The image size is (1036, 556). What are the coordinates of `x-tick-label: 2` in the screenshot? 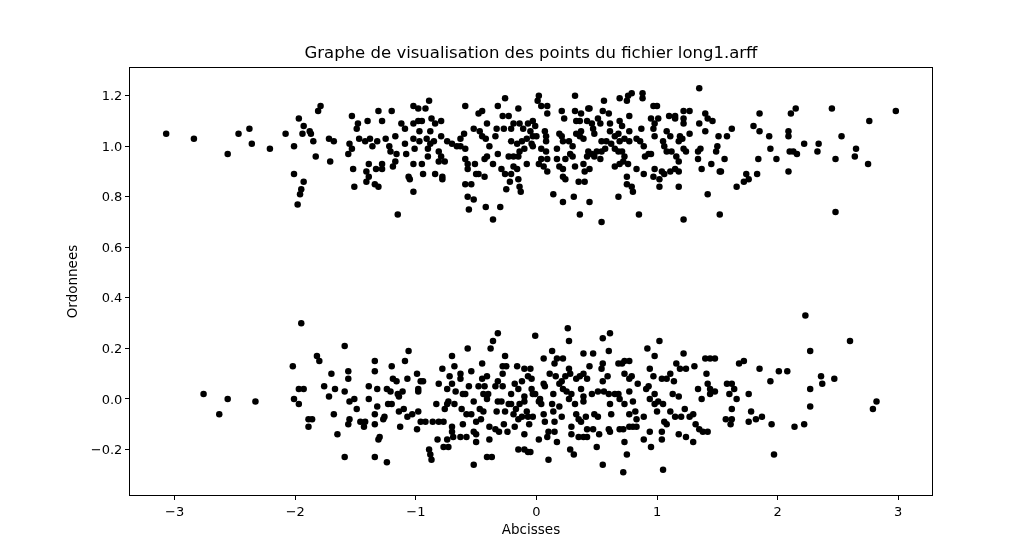 It's located at (777, 511).